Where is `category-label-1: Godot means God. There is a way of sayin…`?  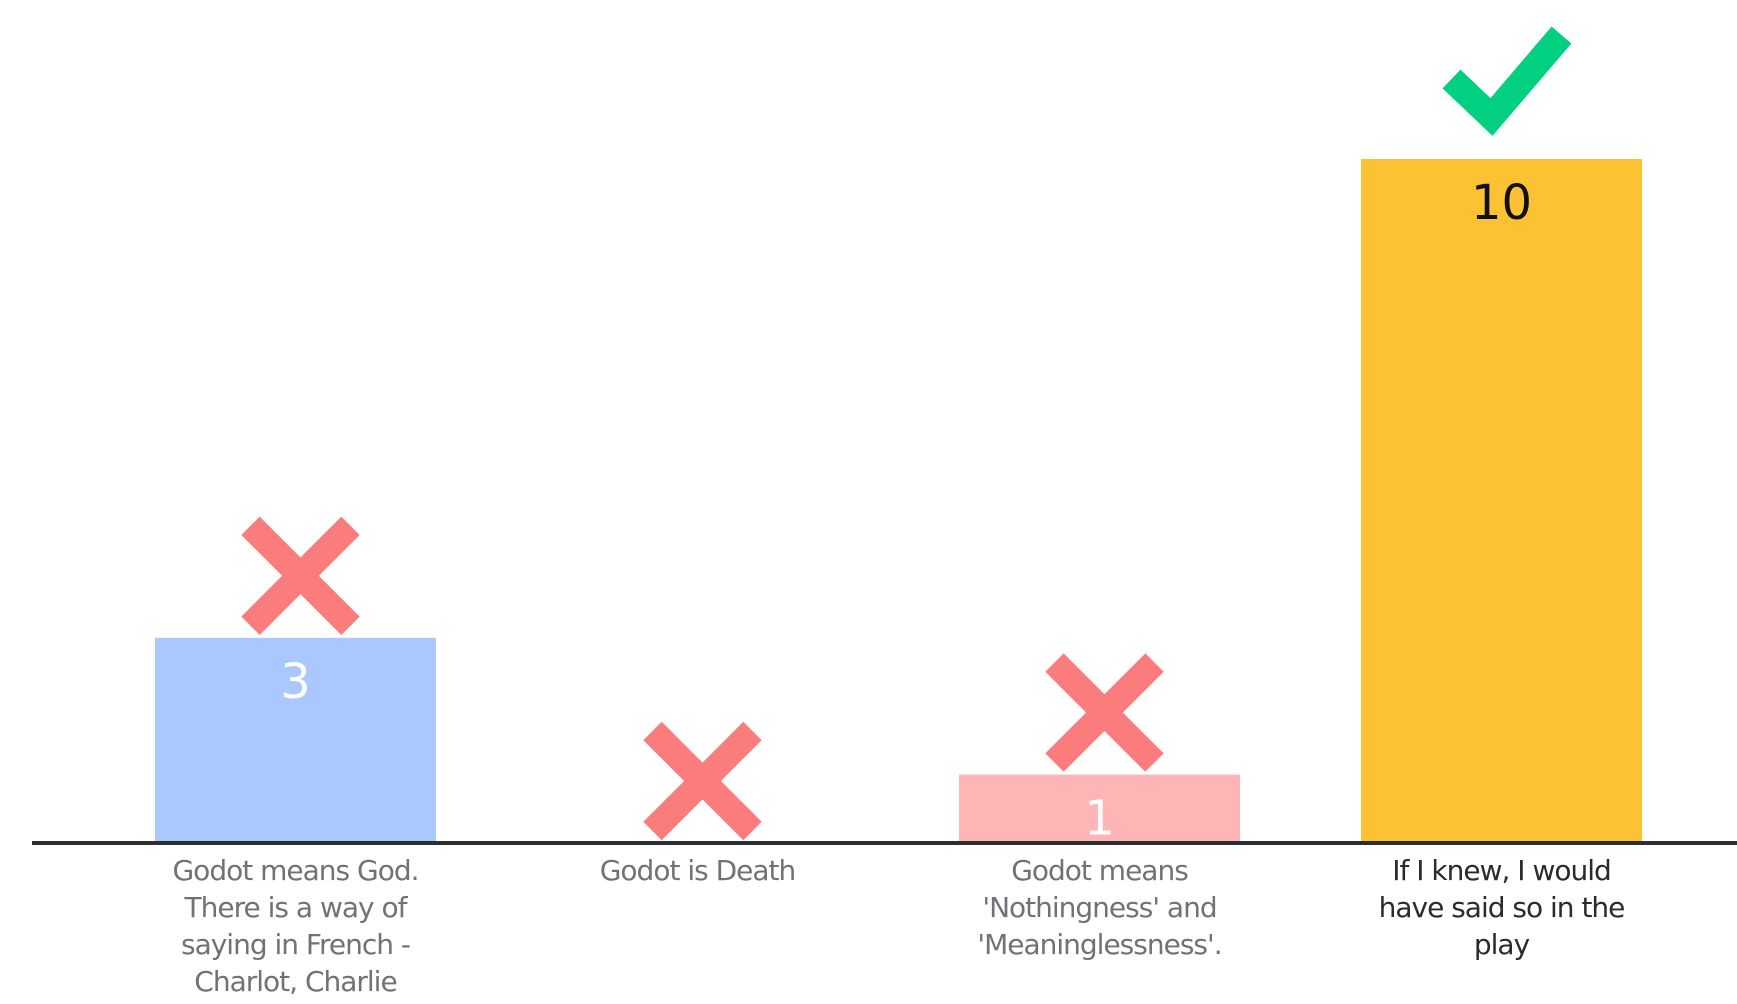
category-label-1: Godot means God. There is a way of sayin… is located at coordinates (295, 926).